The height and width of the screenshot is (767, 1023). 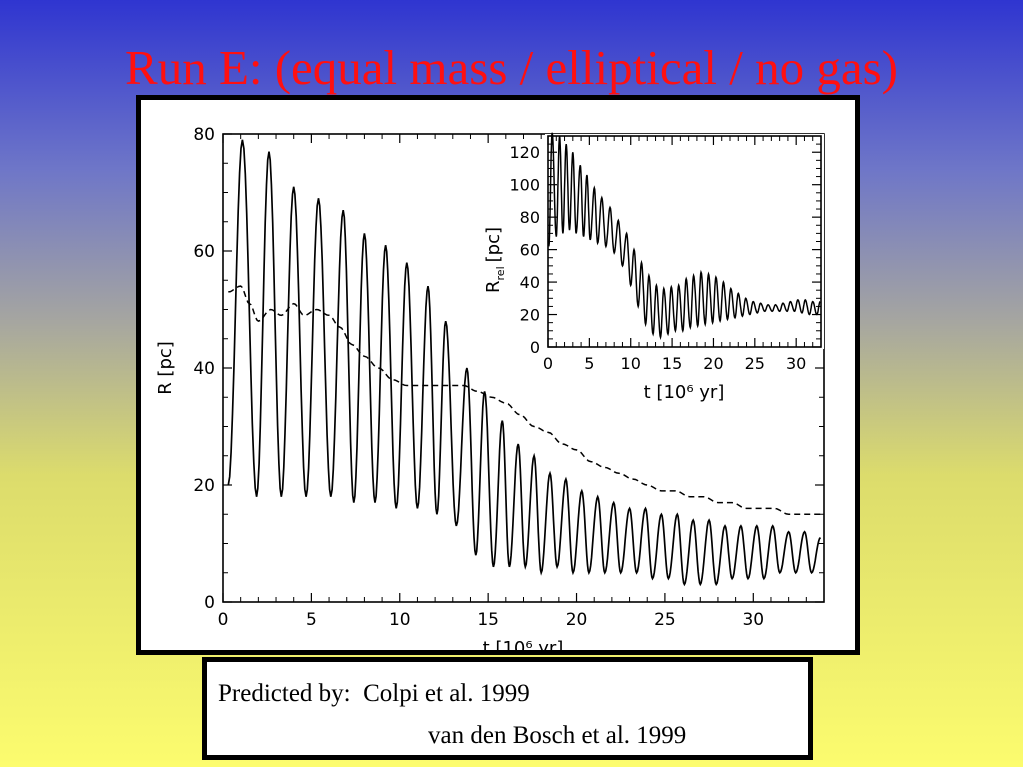 What do you see at coordinates (713, 363) in the screenshot?
I see `inset-x-tick-label: 20` at bounding box center [713, 363].